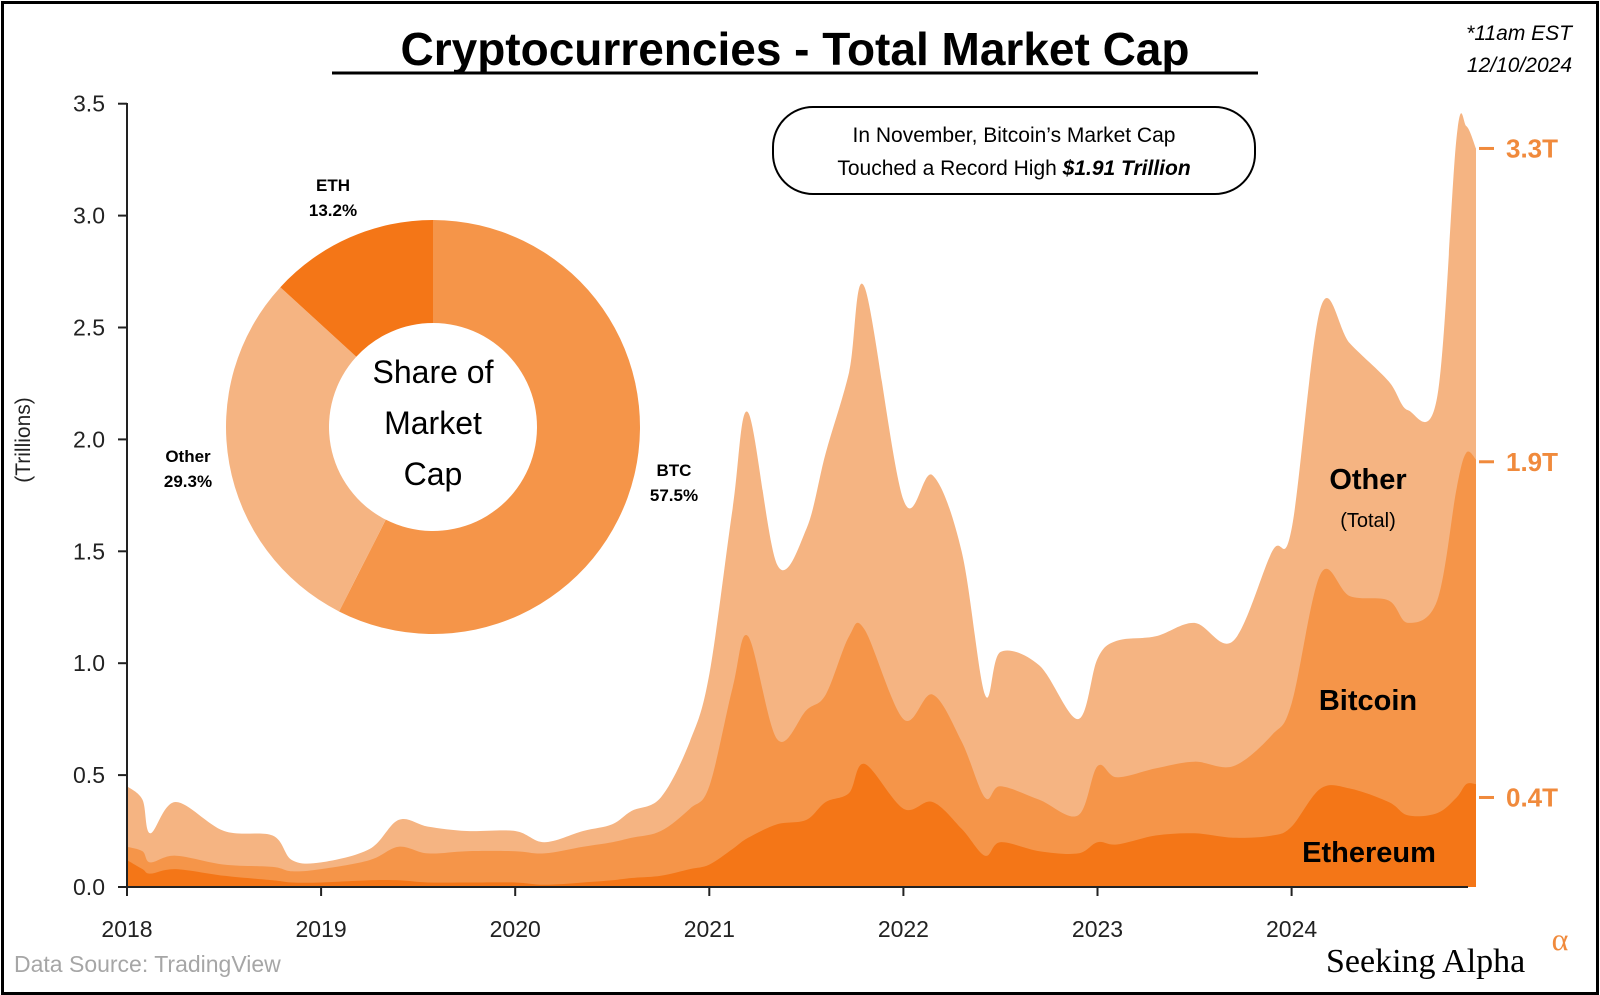 This screenshot has width=1600, height=995. What do you see at coordinates (674, 470) in the screenshot?
I see `slice-label-btc-name: BTC` at bounding box center [674, 470].